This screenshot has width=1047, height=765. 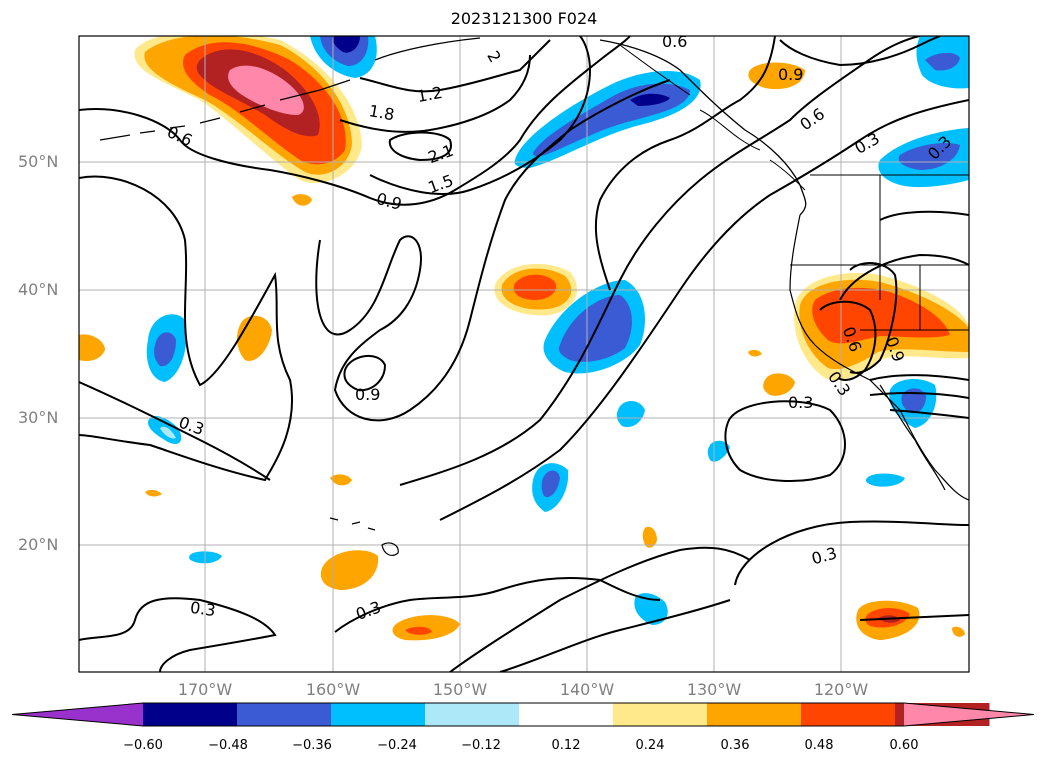 What do you see at coordinates (38, 417) in the screenshot?
I see `lat-label: 30°N` at bounding box center [38, 417].